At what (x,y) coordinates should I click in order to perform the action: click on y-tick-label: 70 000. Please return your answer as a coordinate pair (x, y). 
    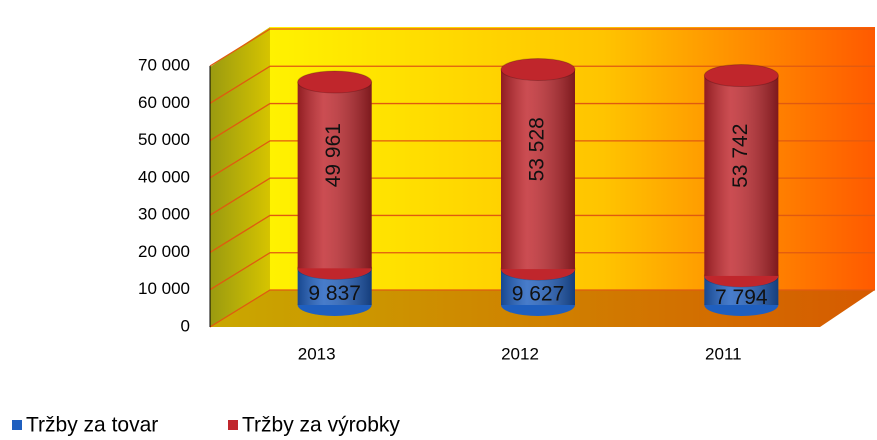
    Looking at the image, I should click on (164, 64).